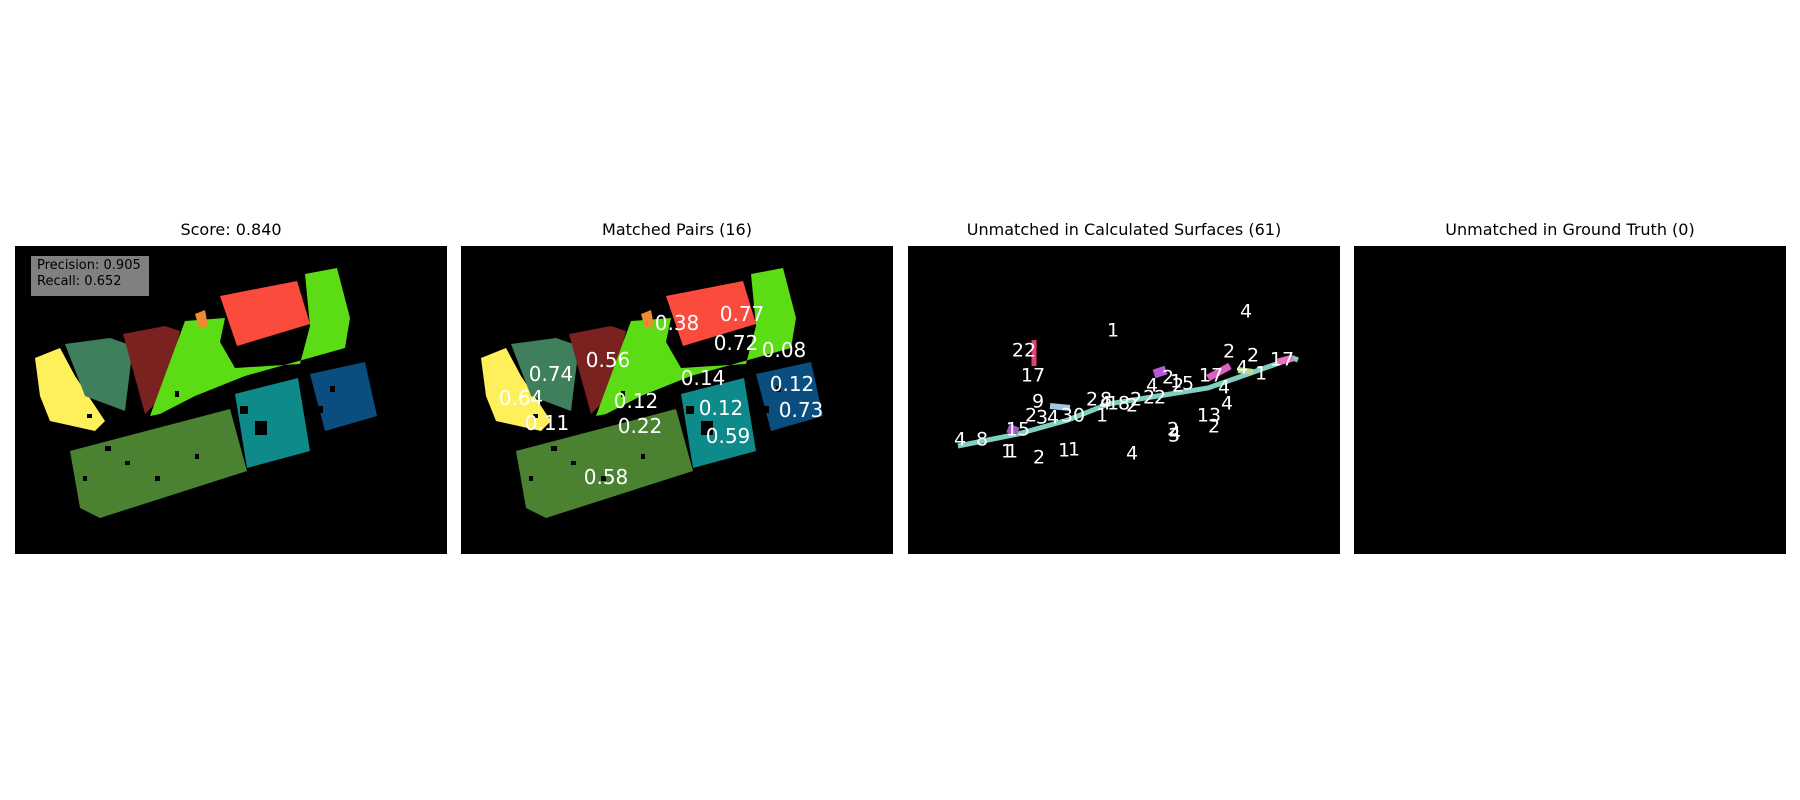  I want to click on matched-score-label: 0.58, so click(606, 477).